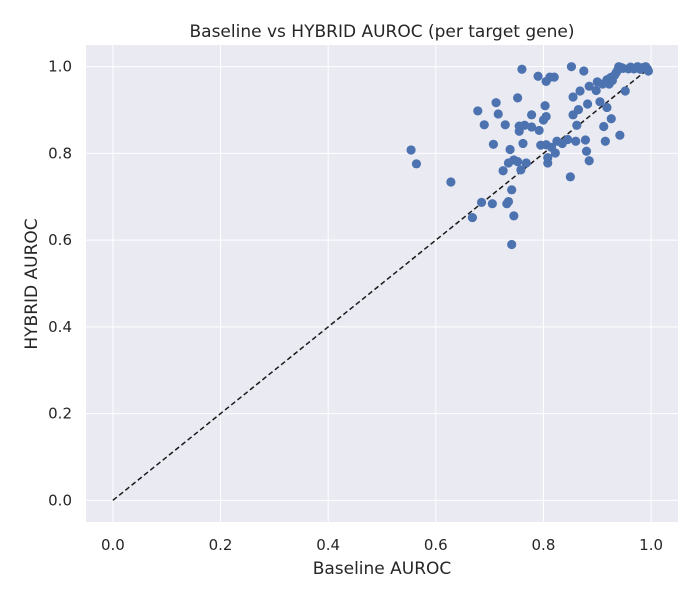 The image size is (700, 600). I want to click on y-tick-labels: 0.0 0.2 0.4 0.6 0.8 1.0, so click(60, 284).